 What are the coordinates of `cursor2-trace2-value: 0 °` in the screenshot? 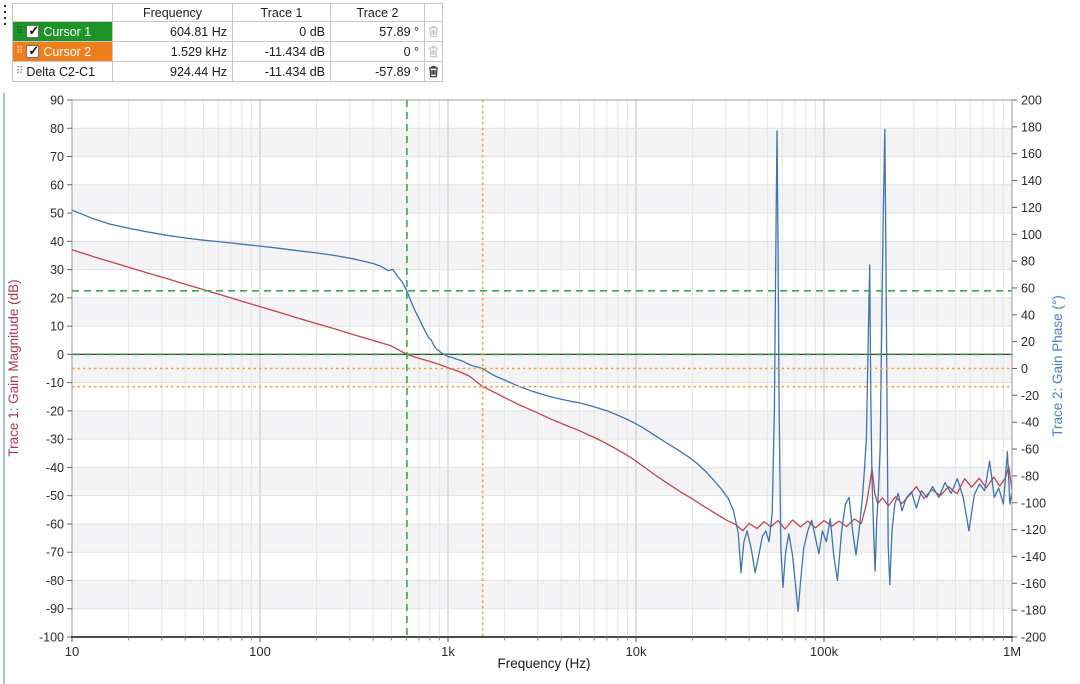 It's located at (378, 52).